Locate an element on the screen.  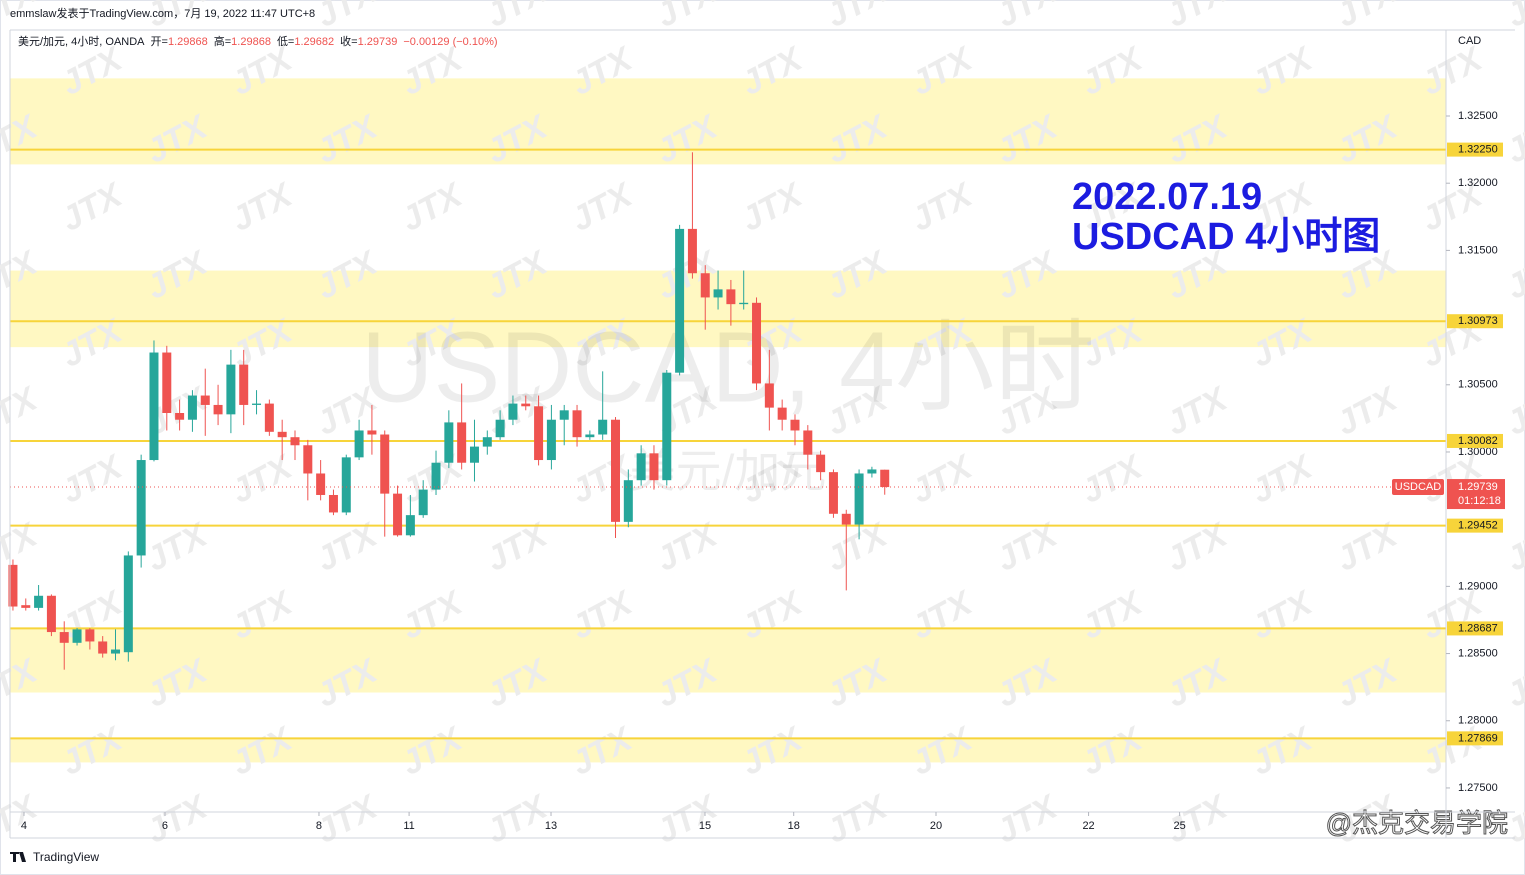
x-tick-label: 25 is located at coordinates (1179, 826).